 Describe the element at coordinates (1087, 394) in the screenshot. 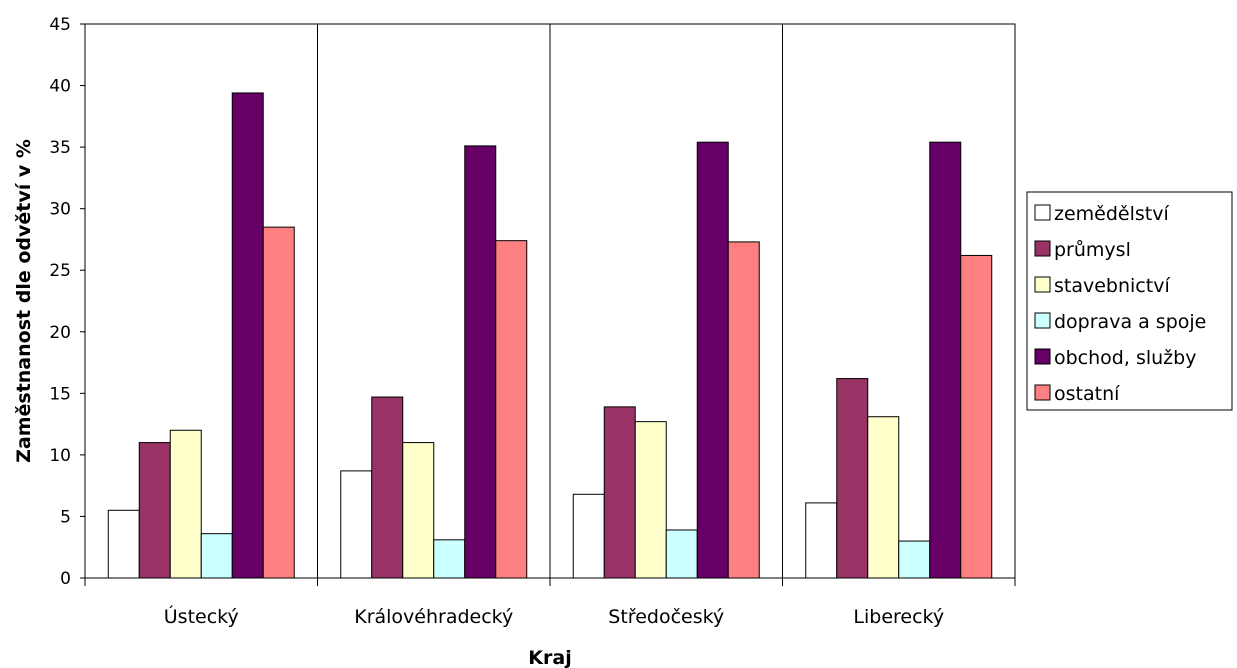

I see `legend-label: ostatní` at that location.